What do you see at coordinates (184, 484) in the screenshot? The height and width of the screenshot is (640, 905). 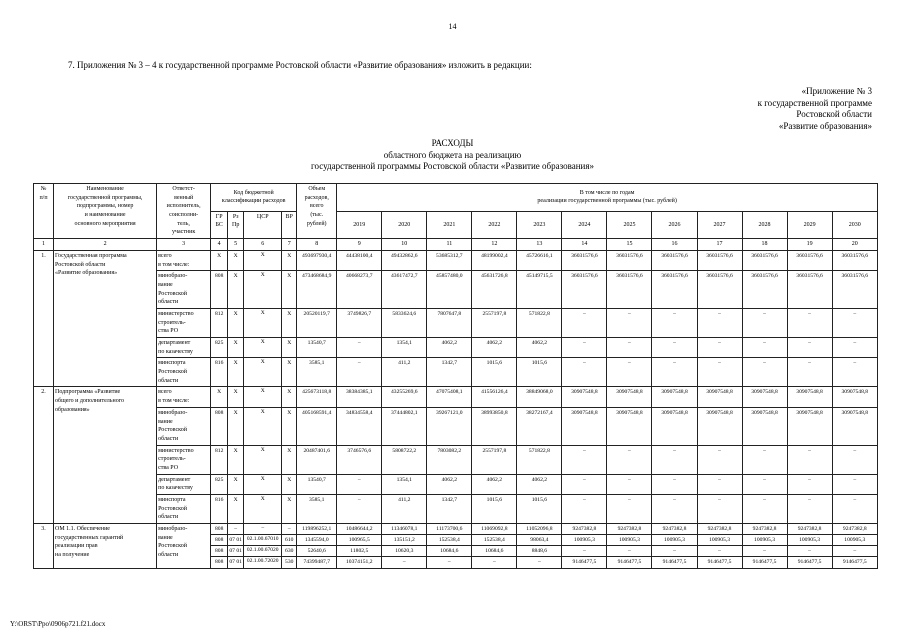 I see `row-executor: департамент по казачеству` at bounding box center [184, 484].